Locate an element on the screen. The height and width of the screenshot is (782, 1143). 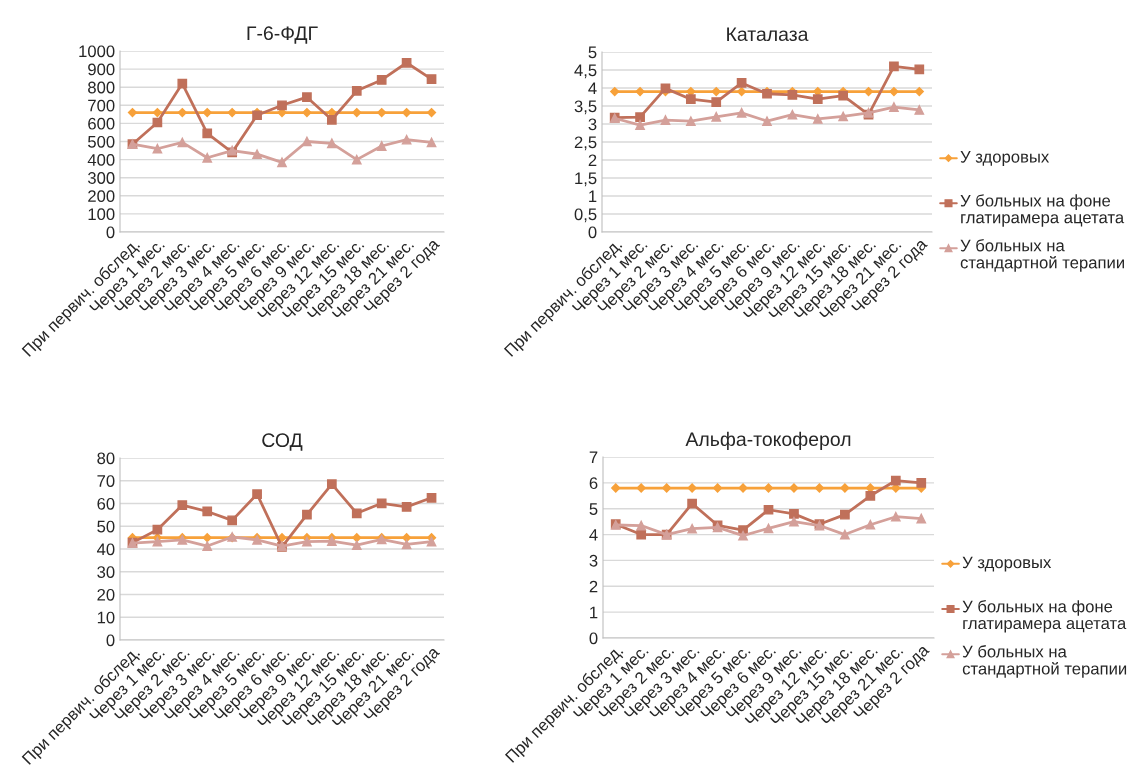
y-tick-label: 6 is located at coordinates (593, 483).